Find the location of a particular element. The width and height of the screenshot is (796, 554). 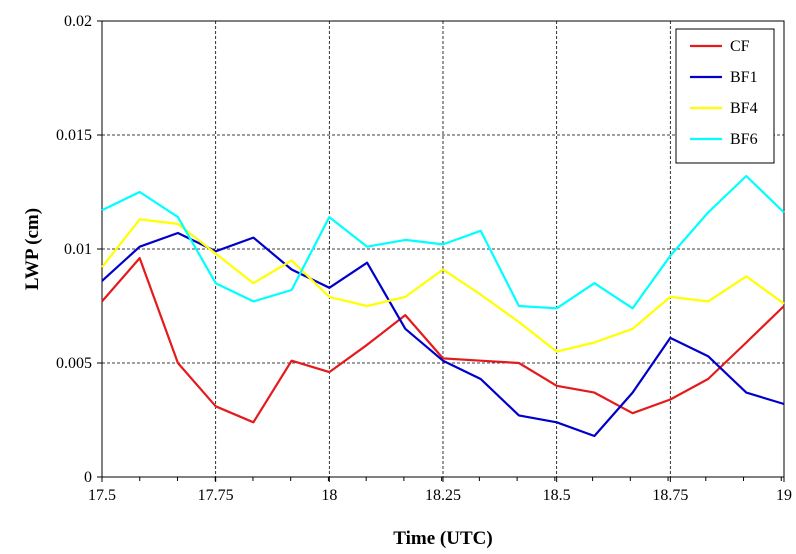

y-tick-label: 0.01 is located at coordinates (78, 249).